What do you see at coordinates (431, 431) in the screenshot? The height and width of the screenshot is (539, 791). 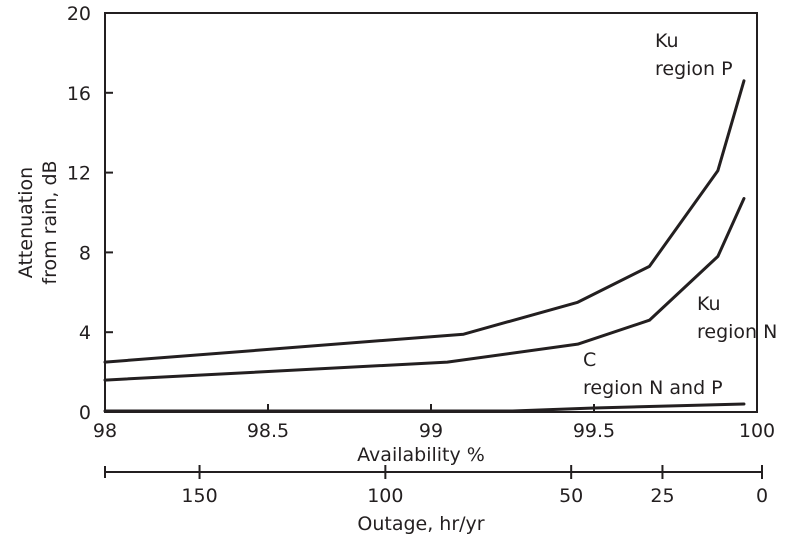 I see `x-tick-label: 99` at bounding box center [431, 431].